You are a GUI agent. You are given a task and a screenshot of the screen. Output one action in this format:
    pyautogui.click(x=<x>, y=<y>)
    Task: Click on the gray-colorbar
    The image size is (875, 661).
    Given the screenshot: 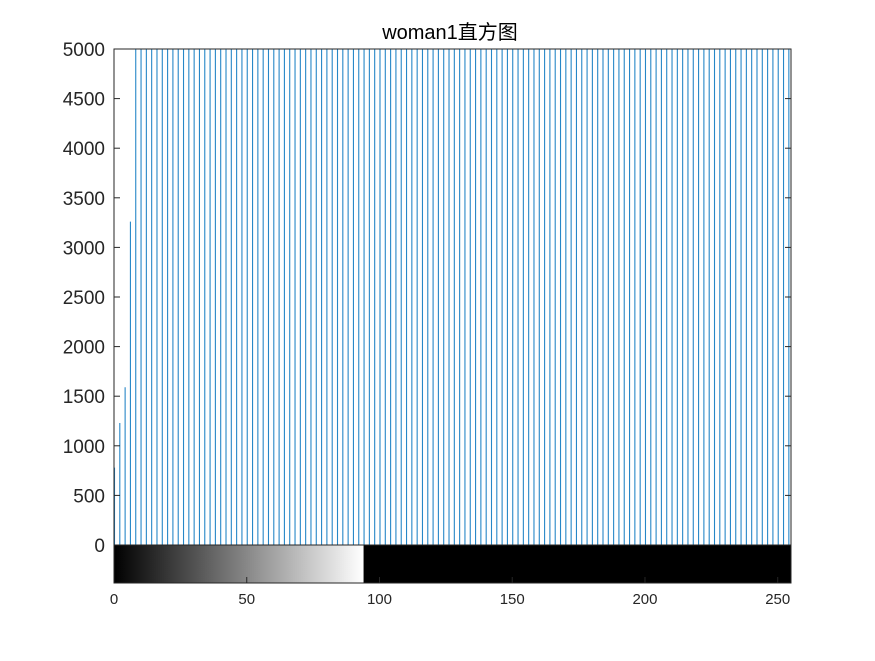 What is the action you would take?
    pyautogui.click(x=452, y=564)
    